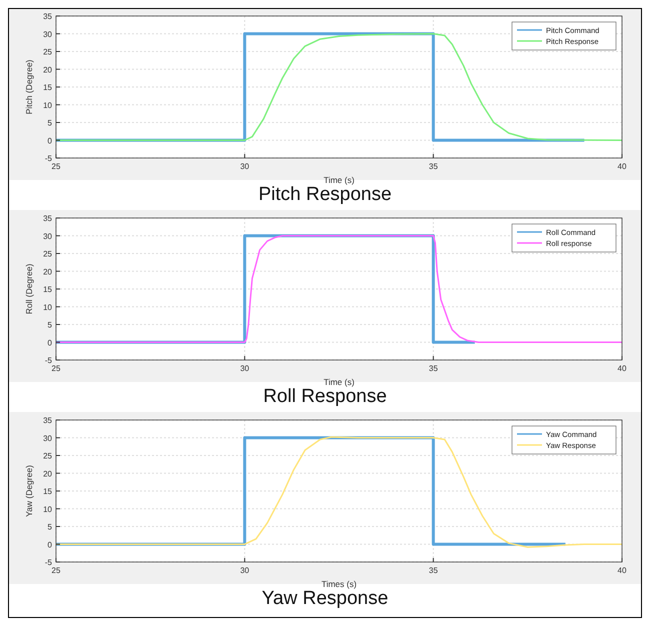  I want to click on text: Pitch Response, so click(325, 194).